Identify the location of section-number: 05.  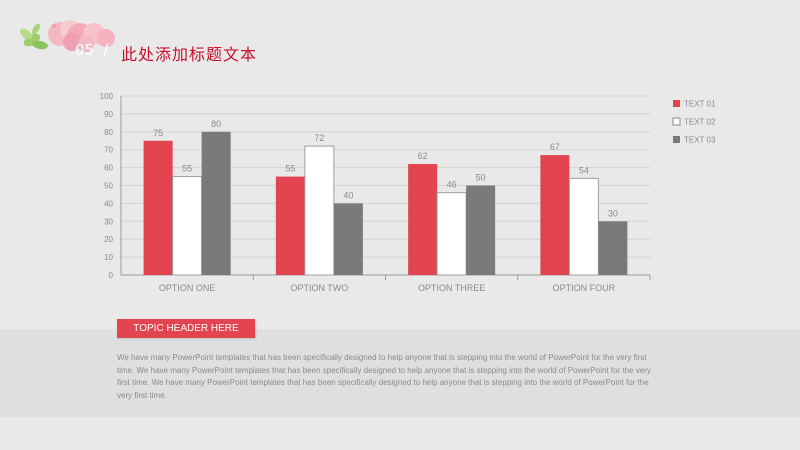
(85, 50).